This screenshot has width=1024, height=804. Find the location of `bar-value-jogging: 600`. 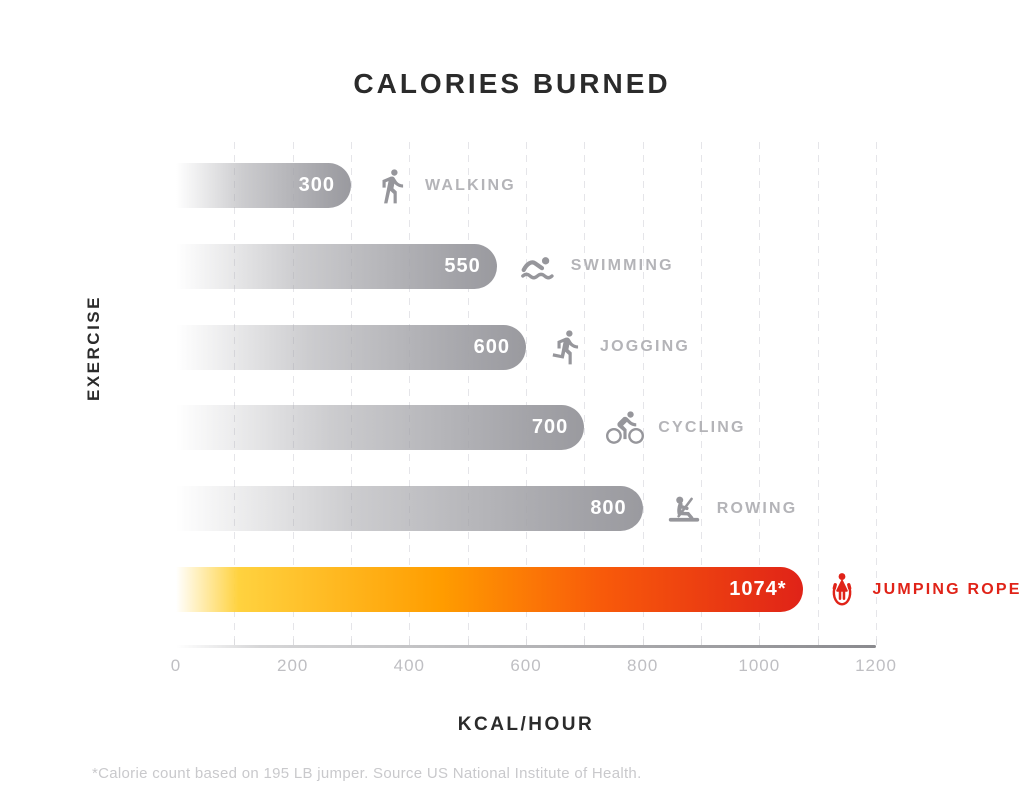

bar-value-jogging: 600 is located at coordinates (491, 346).